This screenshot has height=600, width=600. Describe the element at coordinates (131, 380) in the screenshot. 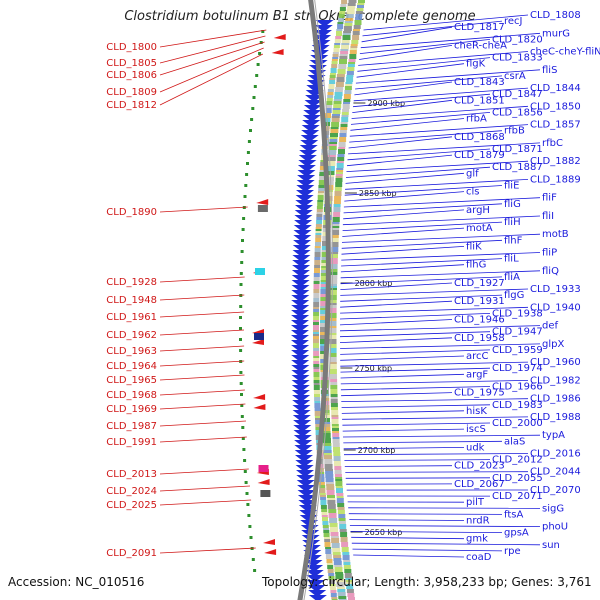

I see `reverse-gene-label: CLD_1965` at that location.